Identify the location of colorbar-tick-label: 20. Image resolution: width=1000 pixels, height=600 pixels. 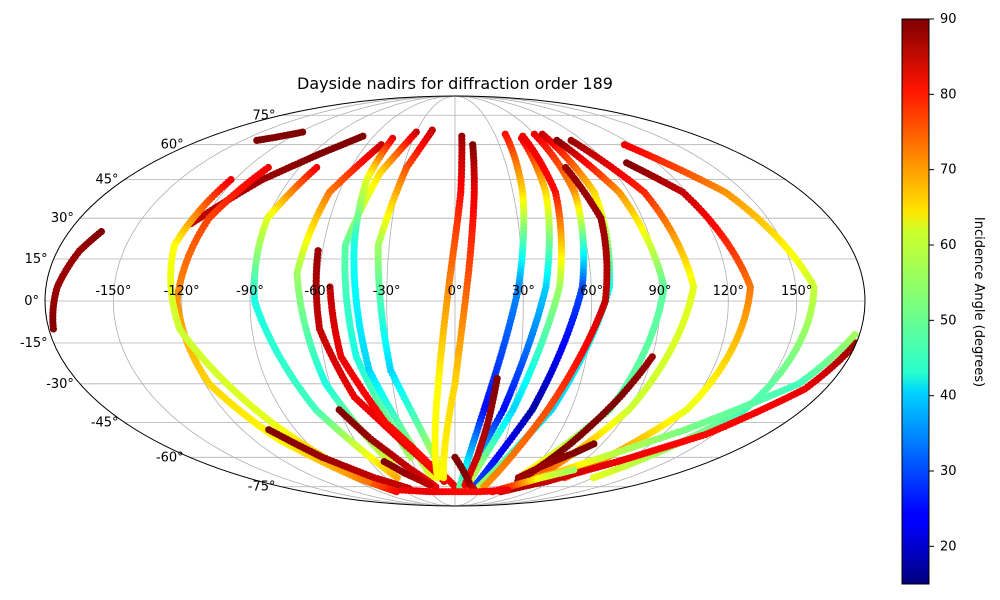
(948, 546).